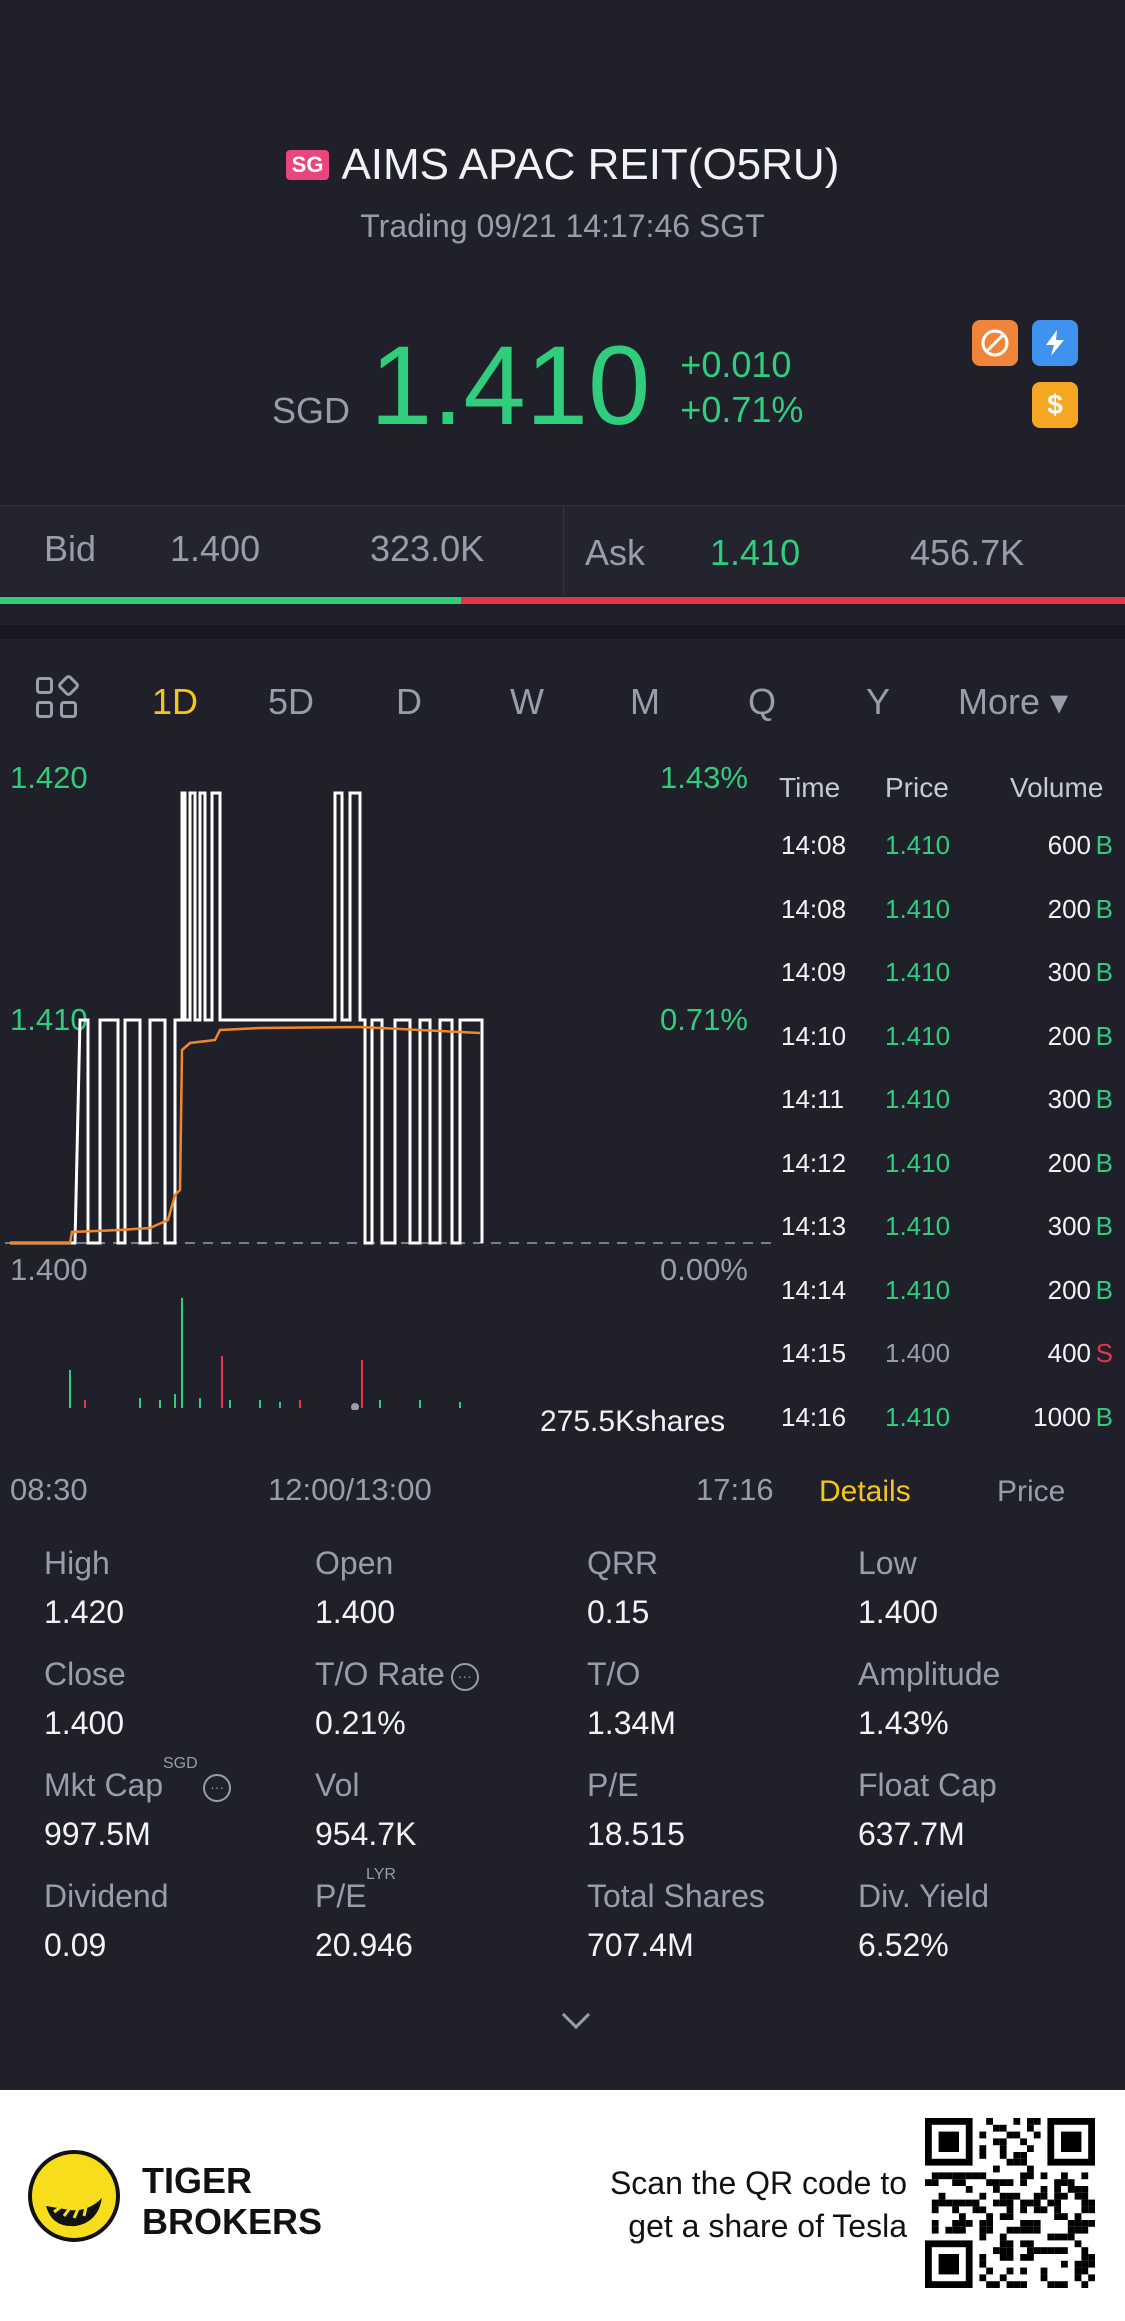 This screenshot has height=2321, width=1125. What do you see at coordinates (562, 226) in the screenshot?
I see `trading-status: Trading 09/21 14:17:46 SGT` at bounding box center [562, 226].